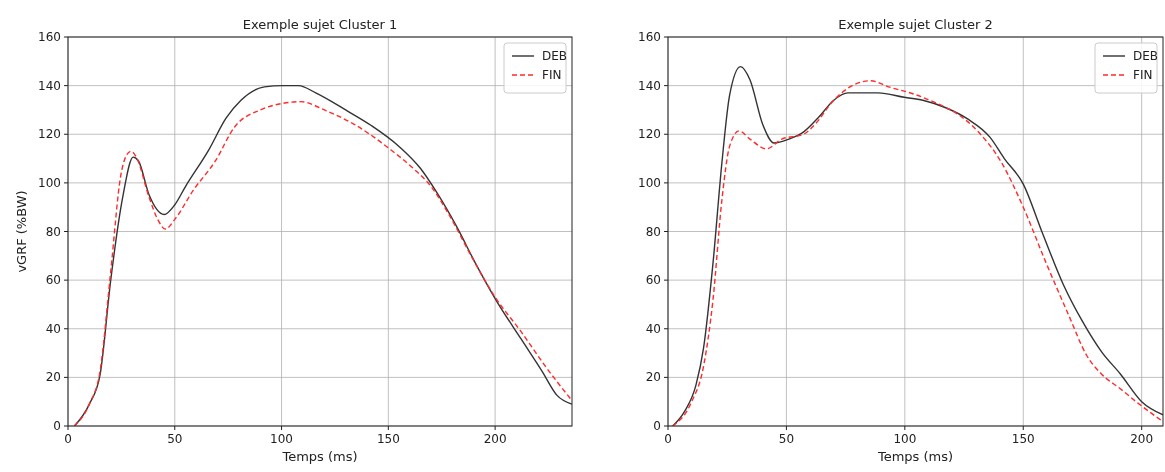 The height and width of the screenshot is (472, 1165). Describe the element at coordinates (320, 24) in the screenshot. I see `chart-title: Exemple sujet Cluster 1` at that location.